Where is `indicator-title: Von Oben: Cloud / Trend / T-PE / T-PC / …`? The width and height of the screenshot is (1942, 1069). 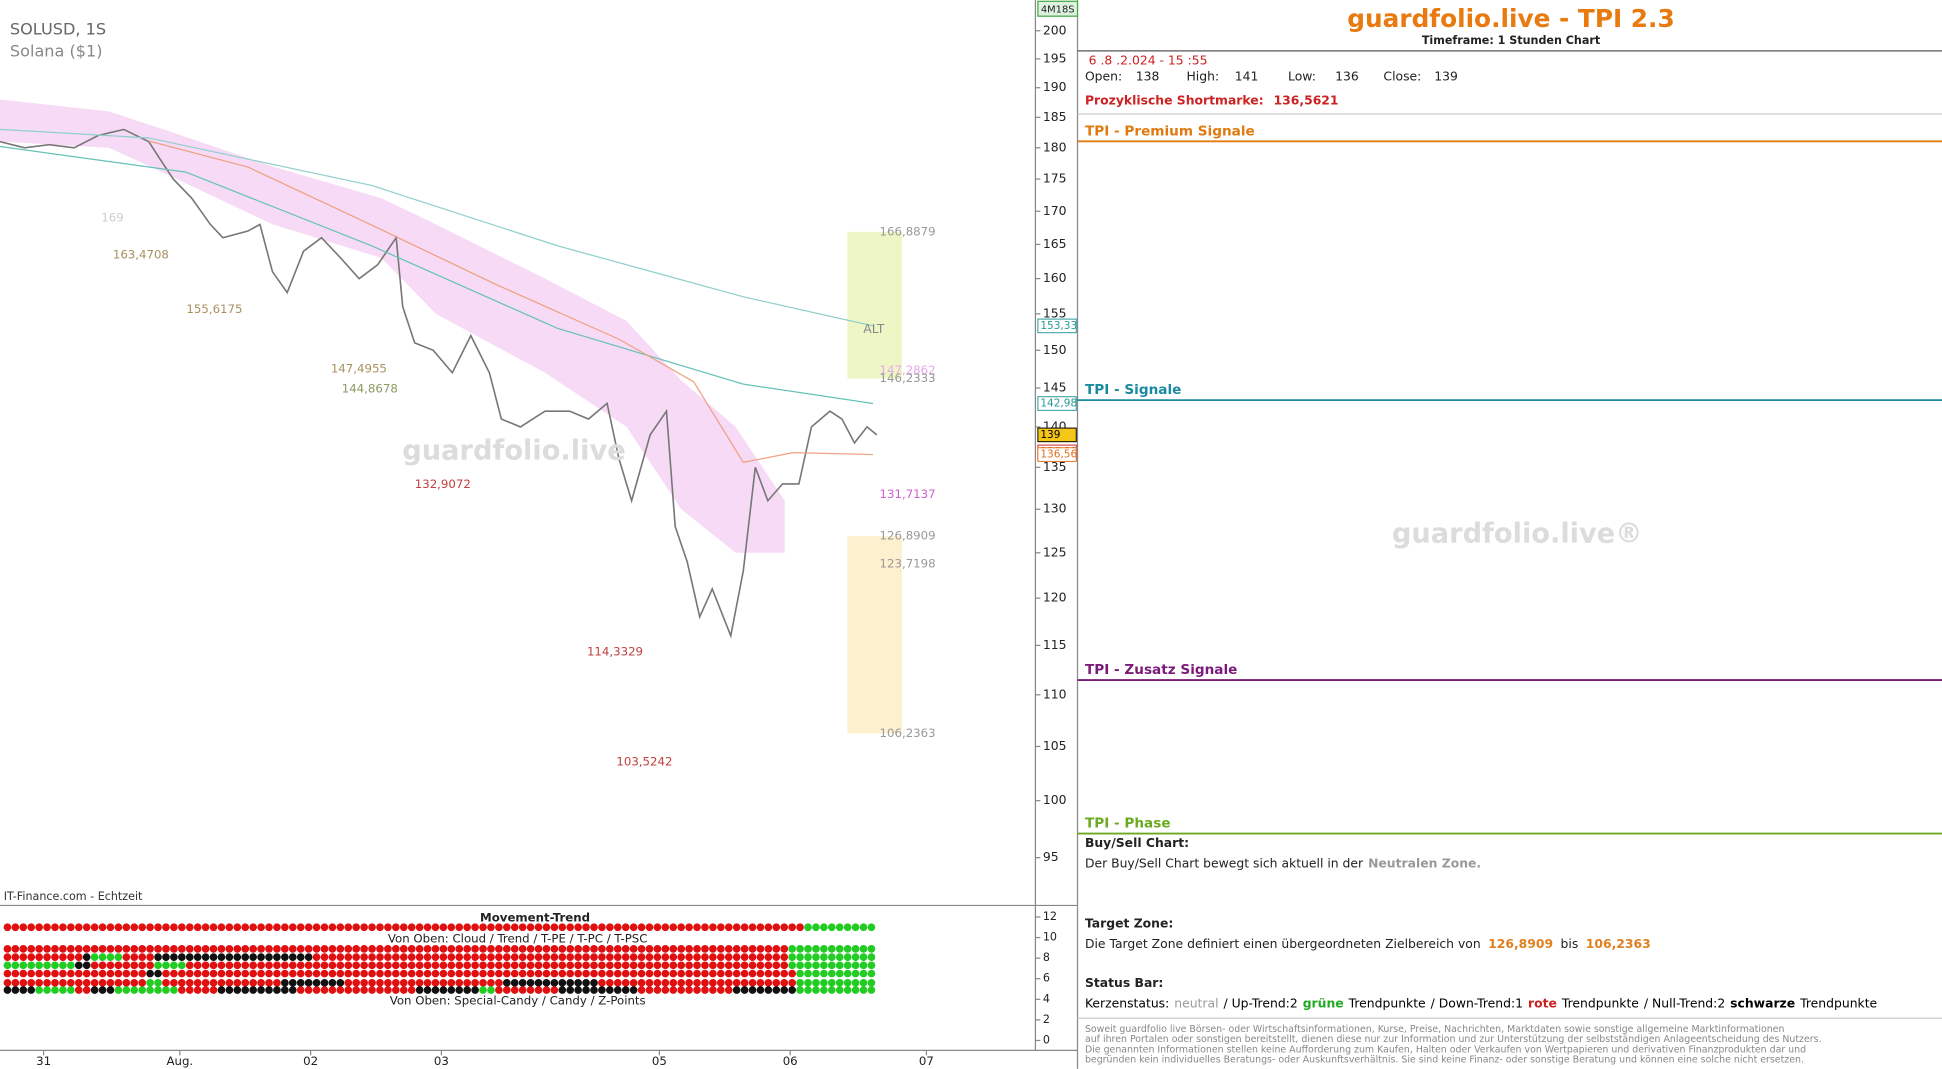
indicator-title: Von Oben: Cloud / Trend / T-PE / T-PC / … is located at coordinates (518, 938).